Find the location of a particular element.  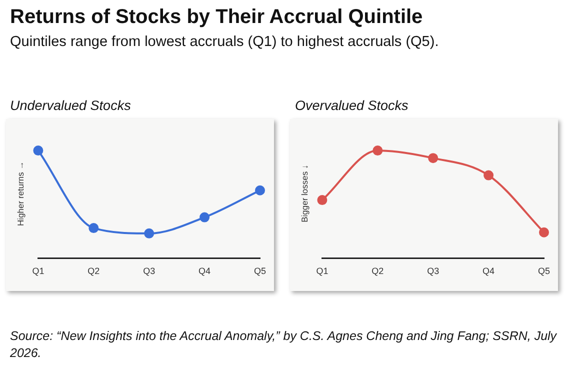

source-note: Source: “New Insights into the Accrual Anomaly,” by C.S. Agnes Cheng and Jing Fang; SSRN, July 2026. is located at coordinates (284, 345).